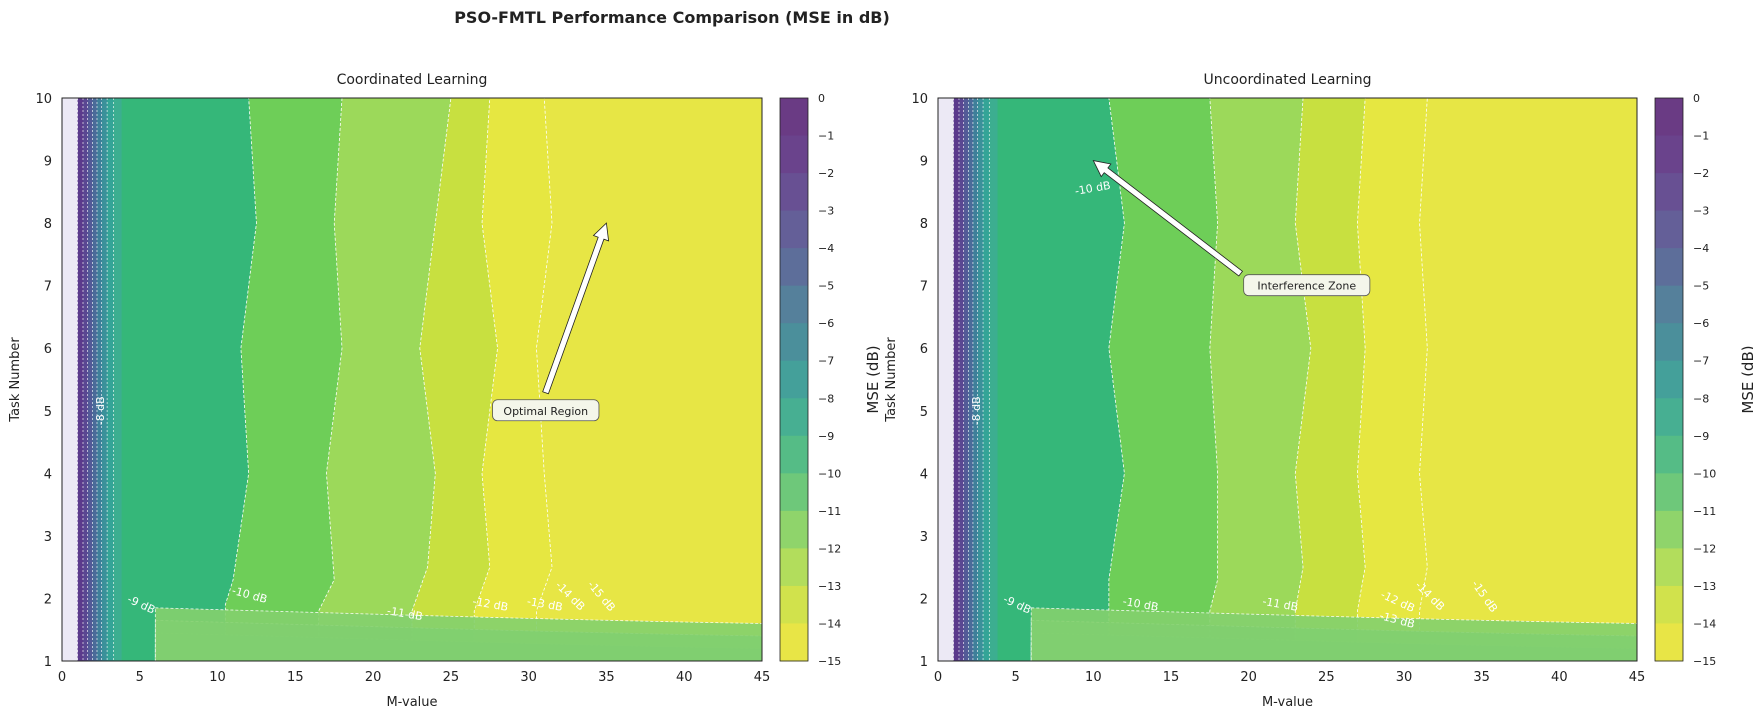 Image resolution: width=1753 pixels, height=719 pixels. What do you see at coordinates (217, 677) in the screenshot?
I see `x-tick-label: 10` at bounding box center [217, 677].